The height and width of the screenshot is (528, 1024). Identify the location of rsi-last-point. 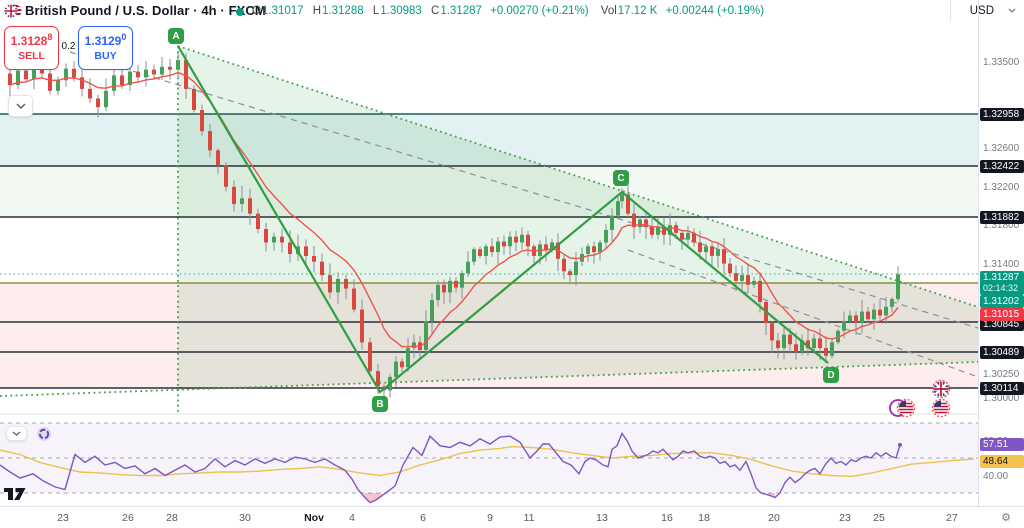
(900, 444).